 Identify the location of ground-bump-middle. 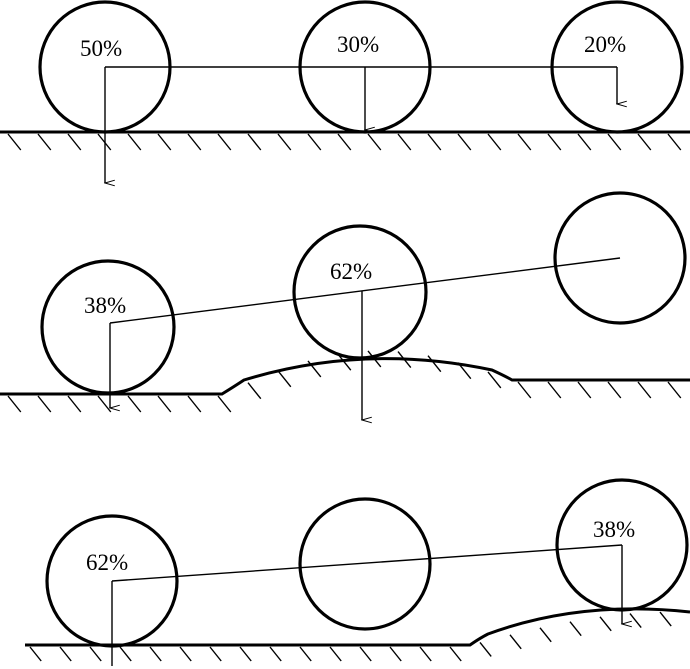
(345, 381).